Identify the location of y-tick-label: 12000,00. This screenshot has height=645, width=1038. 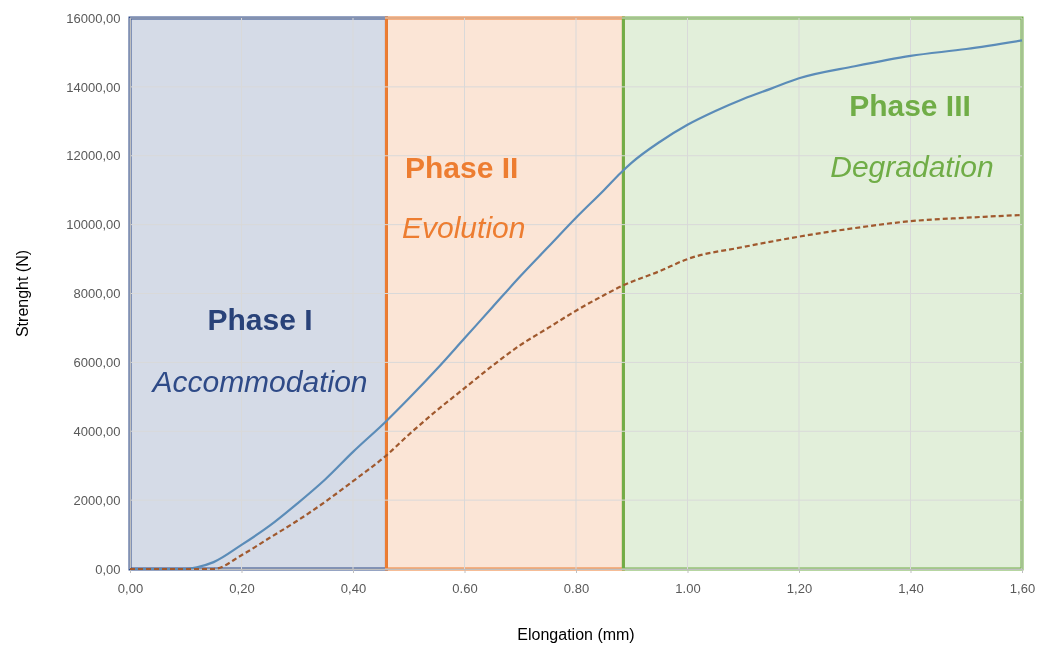
(93, 156).